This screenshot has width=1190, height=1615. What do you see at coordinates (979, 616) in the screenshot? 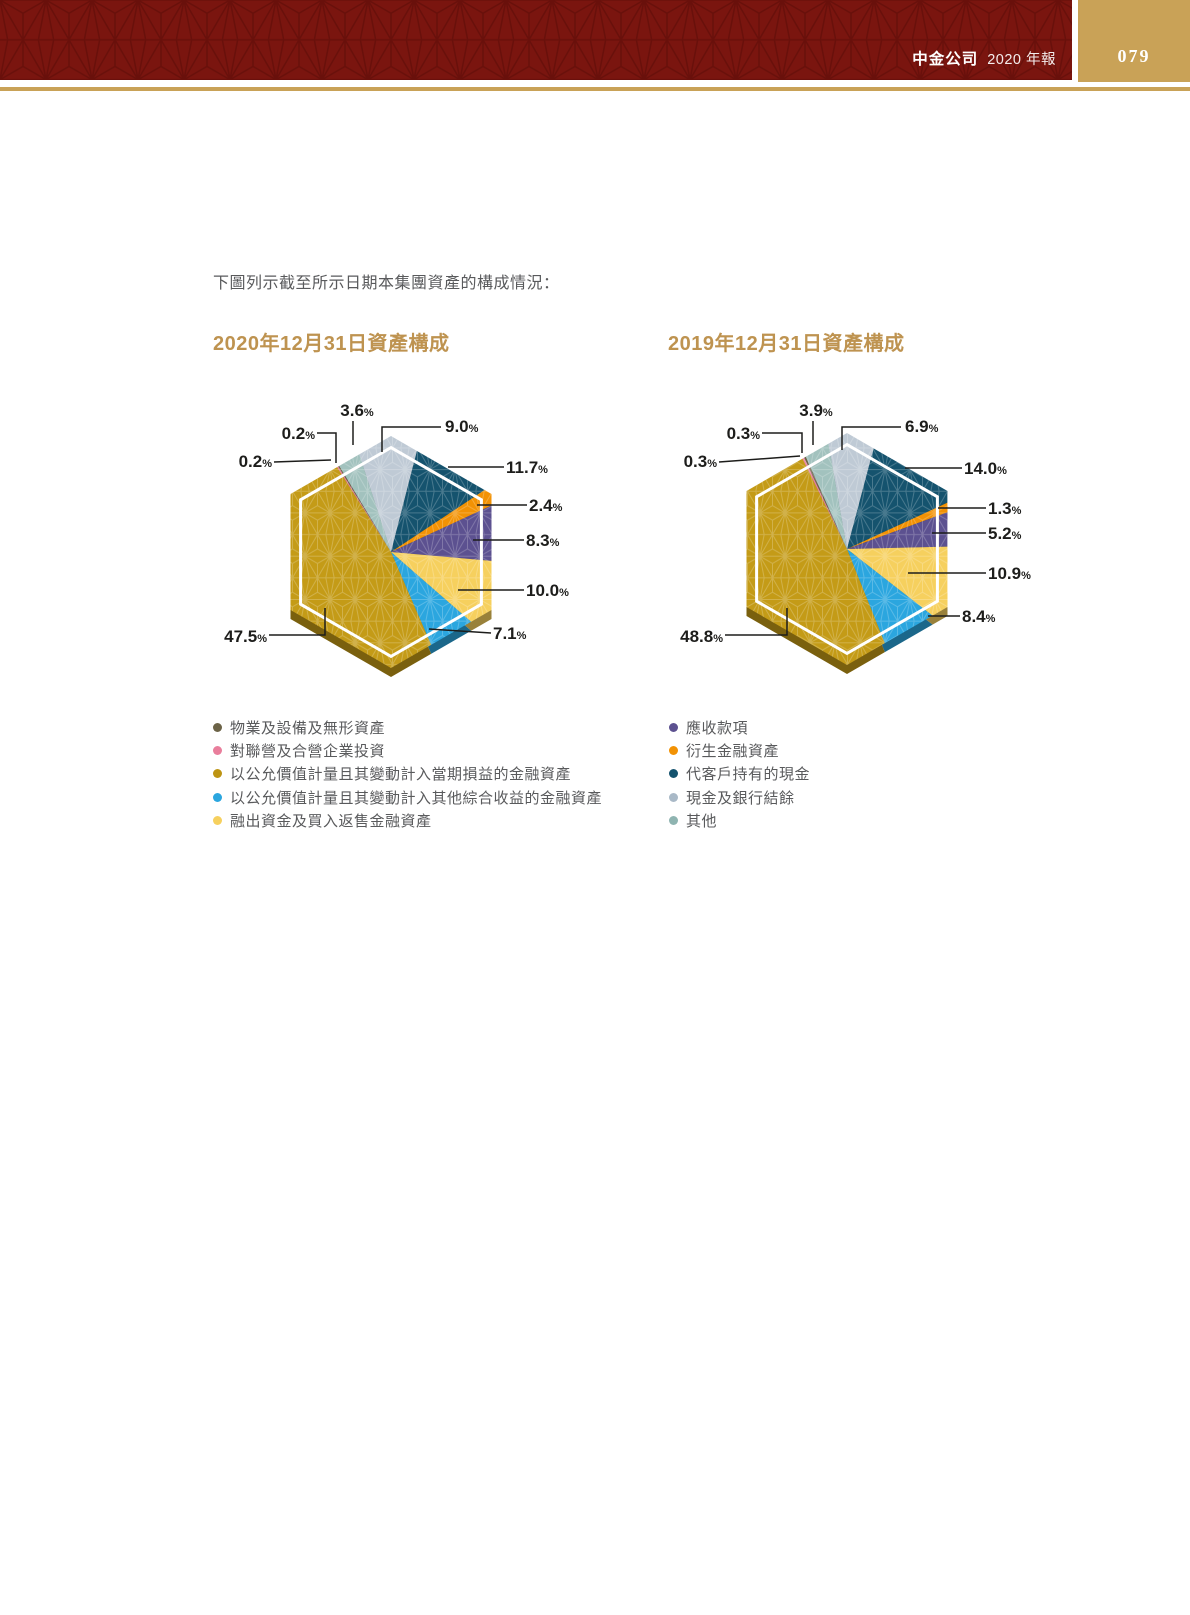
I see `slice-value-label: 8.4%` at bounding box center [979, 616].